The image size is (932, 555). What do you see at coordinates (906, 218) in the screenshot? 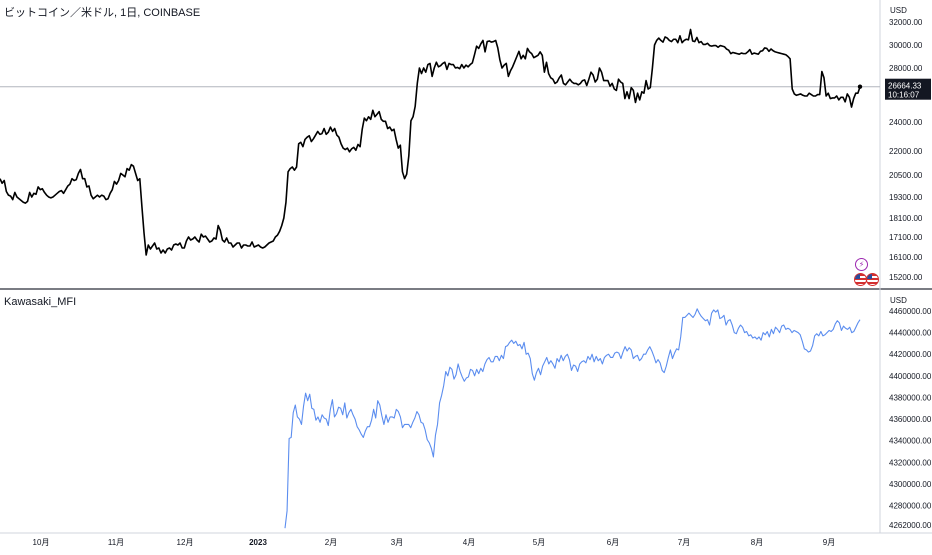
I see `price-tick-label: 18100.00` at bounding box center [906, 218].